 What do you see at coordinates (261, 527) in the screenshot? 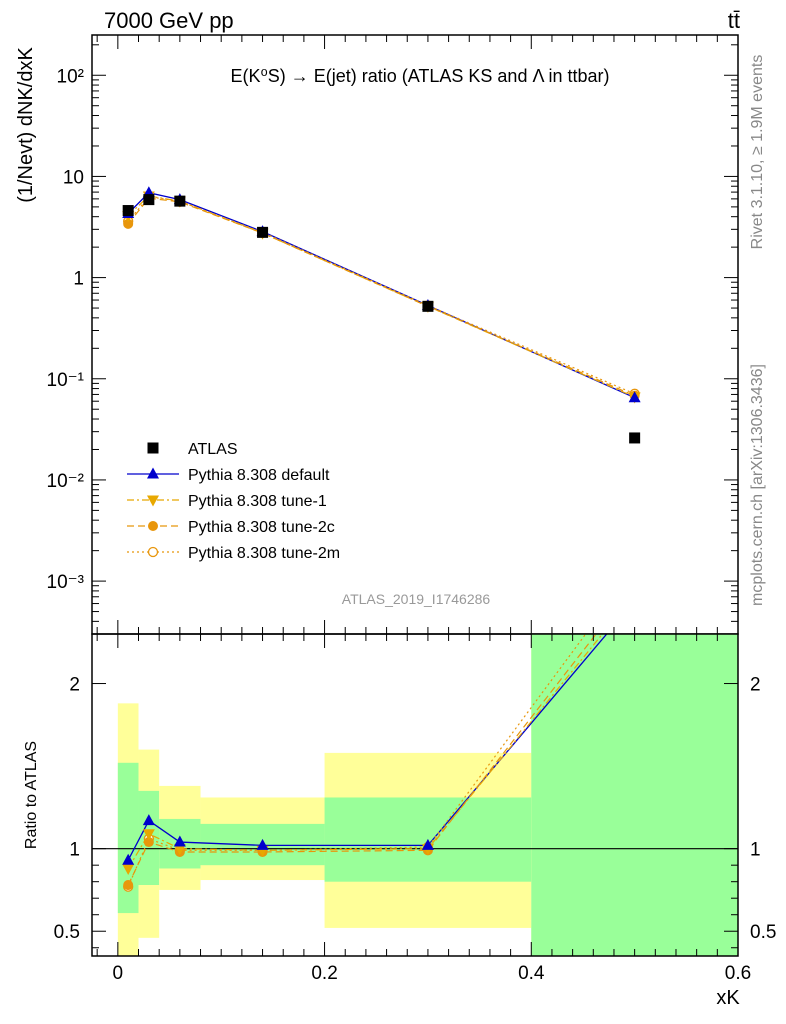
I see `legend-label-pythia-8-308-tune-2c: Pythia 8.308 tune-2c` at bounding box center [261, 527].